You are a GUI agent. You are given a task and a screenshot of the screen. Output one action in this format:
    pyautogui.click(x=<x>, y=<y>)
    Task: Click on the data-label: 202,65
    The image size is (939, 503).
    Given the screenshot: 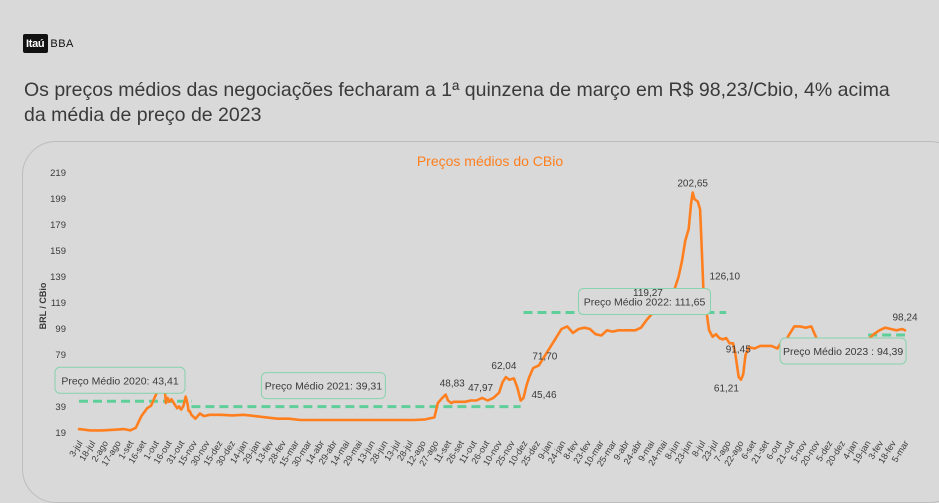 What is the action you would take?
    pyautogui.click(x=692, y=184)
    